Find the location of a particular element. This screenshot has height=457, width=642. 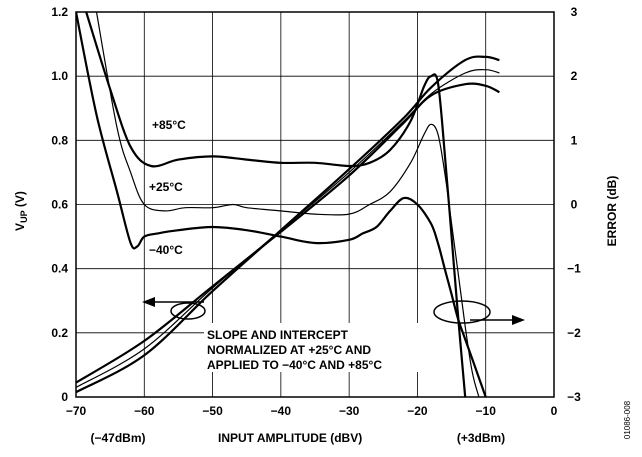

x-sublabel-right: (+3dBm) is located at coordinates (481, 438).